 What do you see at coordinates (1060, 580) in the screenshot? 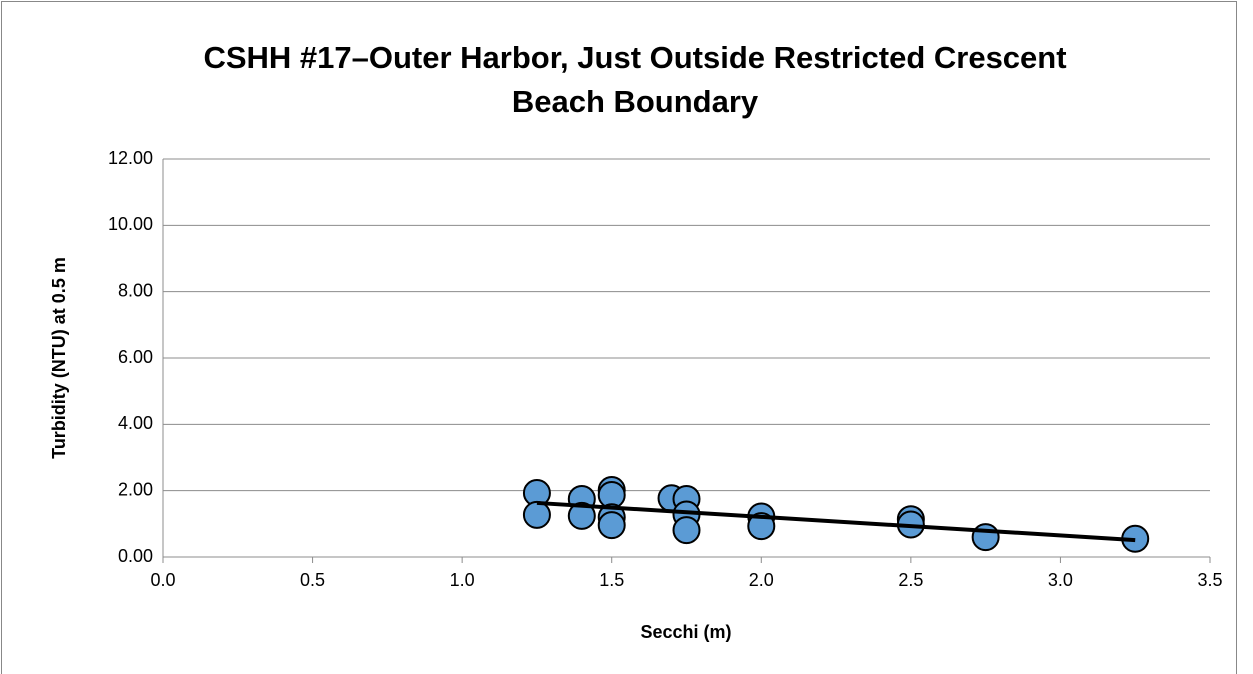
I see `x-tick-label: 3.0` at bounding box center [1060, 580].